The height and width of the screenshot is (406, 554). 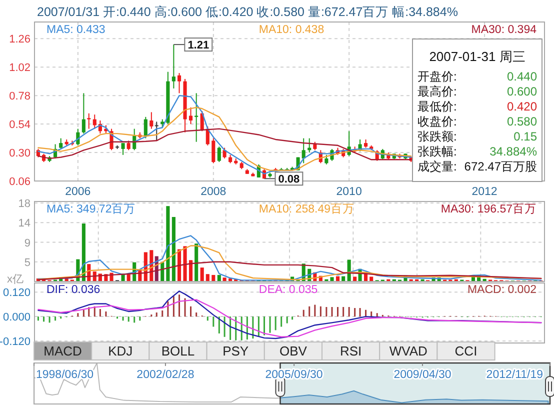 What do you see at coordinates (73, 290) in the screenshot?
I see `series-label: DIF: 0.036` at bounding box center [73, 290].